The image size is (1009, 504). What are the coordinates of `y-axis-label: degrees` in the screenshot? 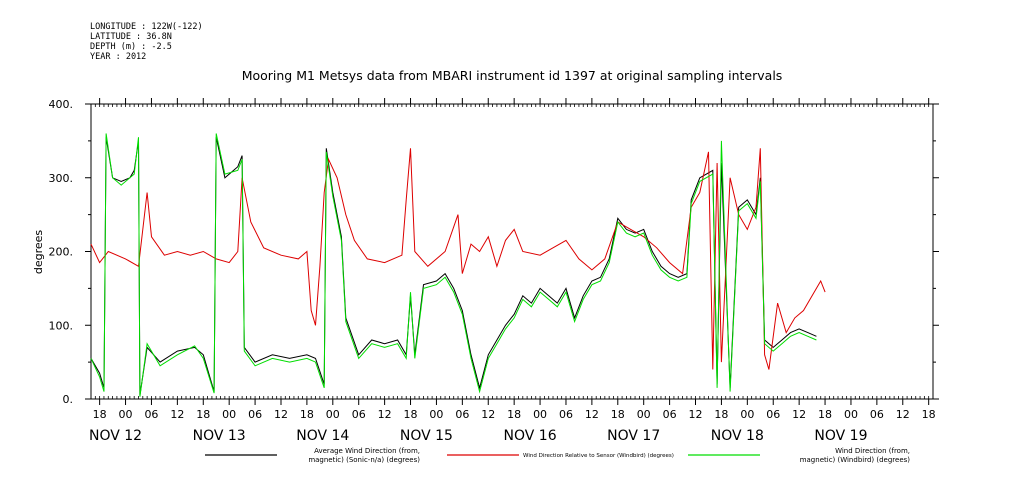 It's located at (38, 252).